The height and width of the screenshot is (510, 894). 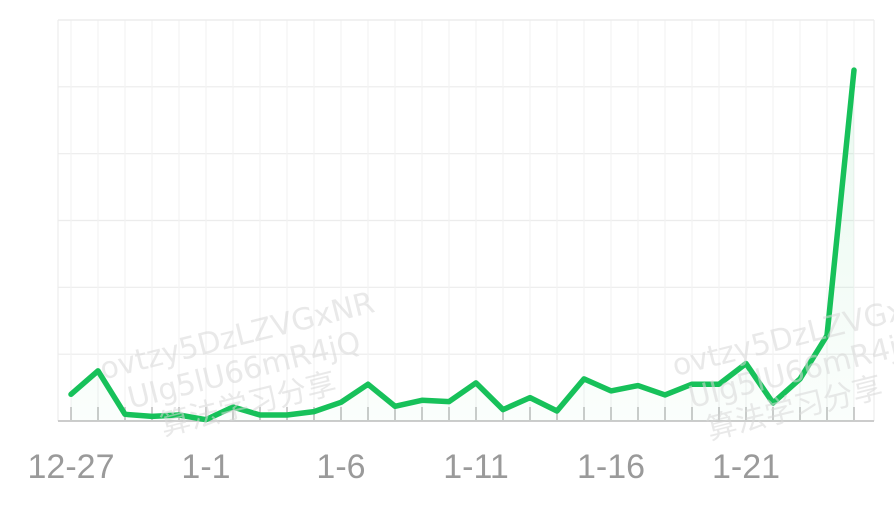 What do you see at coordinates (476, 467) in the screenshot?
I see `x-tick-label: 1-11` at bounding box center [476, 467].